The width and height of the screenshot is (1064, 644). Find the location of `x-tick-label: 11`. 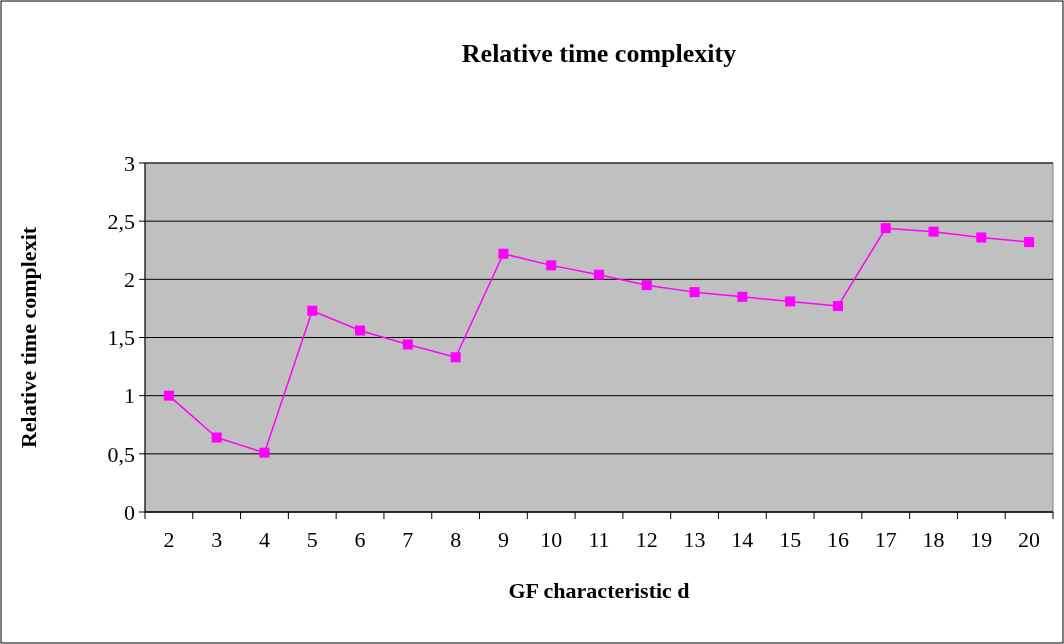

x-tick-label: 11 is located at coordinates (599, 539).